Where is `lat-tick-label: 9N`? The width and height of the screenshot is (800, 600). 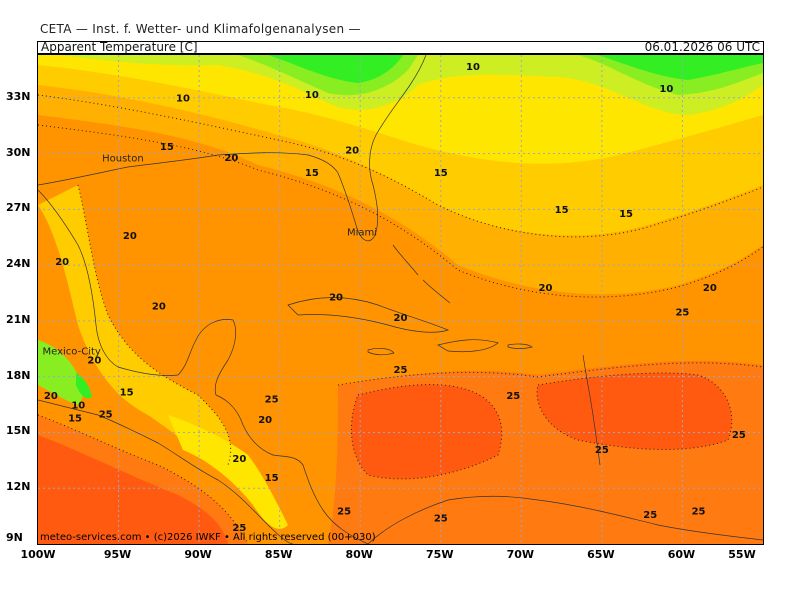
lat-tick-label: 9N is located at coordinates (14, 537).